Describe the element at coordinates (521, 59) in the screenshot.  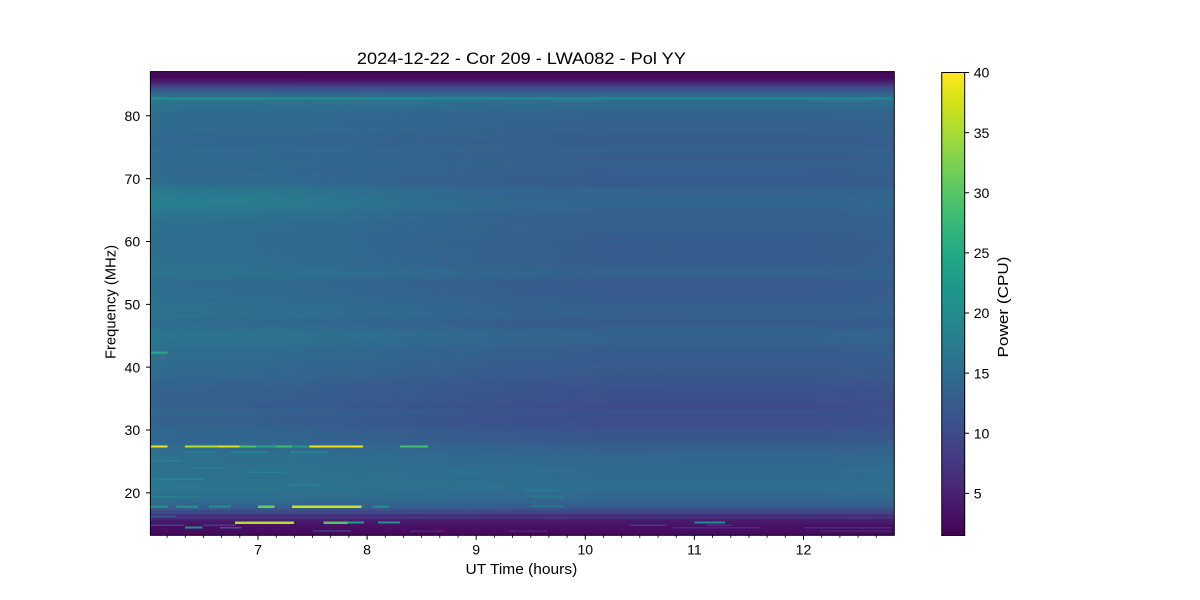
I see `svg-text:2024-12-22 - Cor 209 - LWA082: 2024-12-22 - Cor 209 - LWA082 - Pol YY` at that location.